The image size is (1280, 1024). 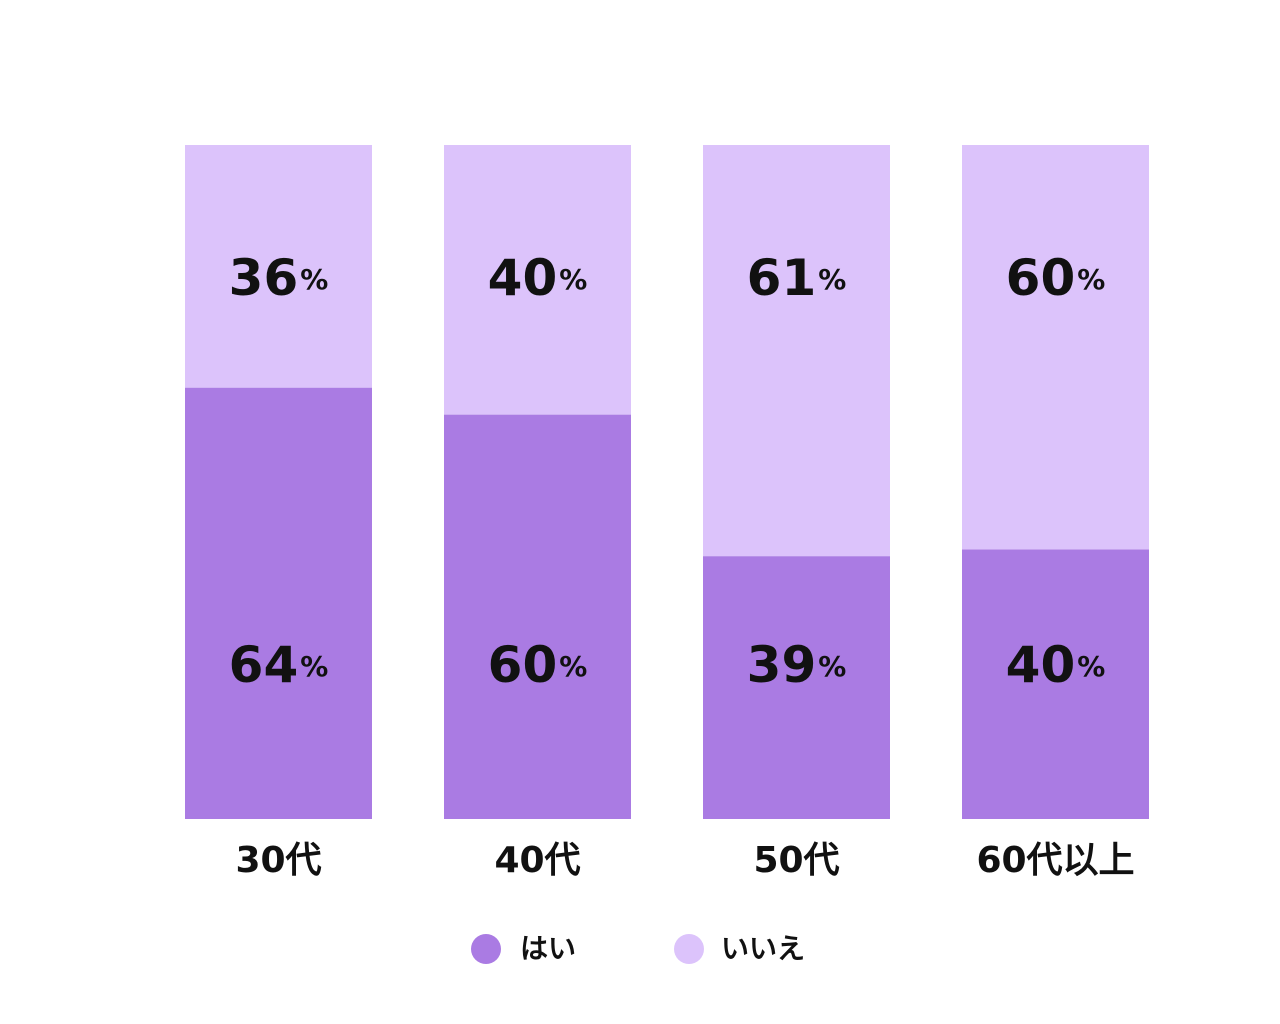 I want to click on value-label-yes-2: 39%, so click(x=797, y=665).